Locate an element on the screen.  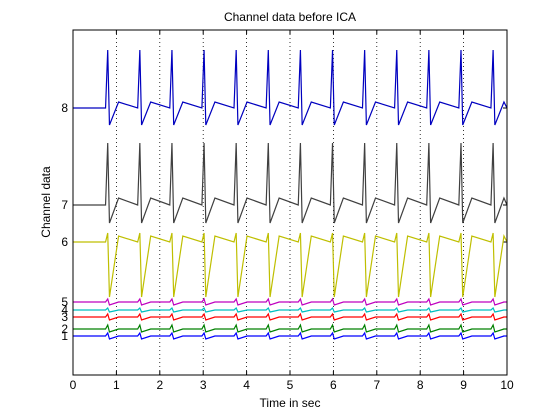
x-tick-label: 3 is located at coordinates (203, 385).